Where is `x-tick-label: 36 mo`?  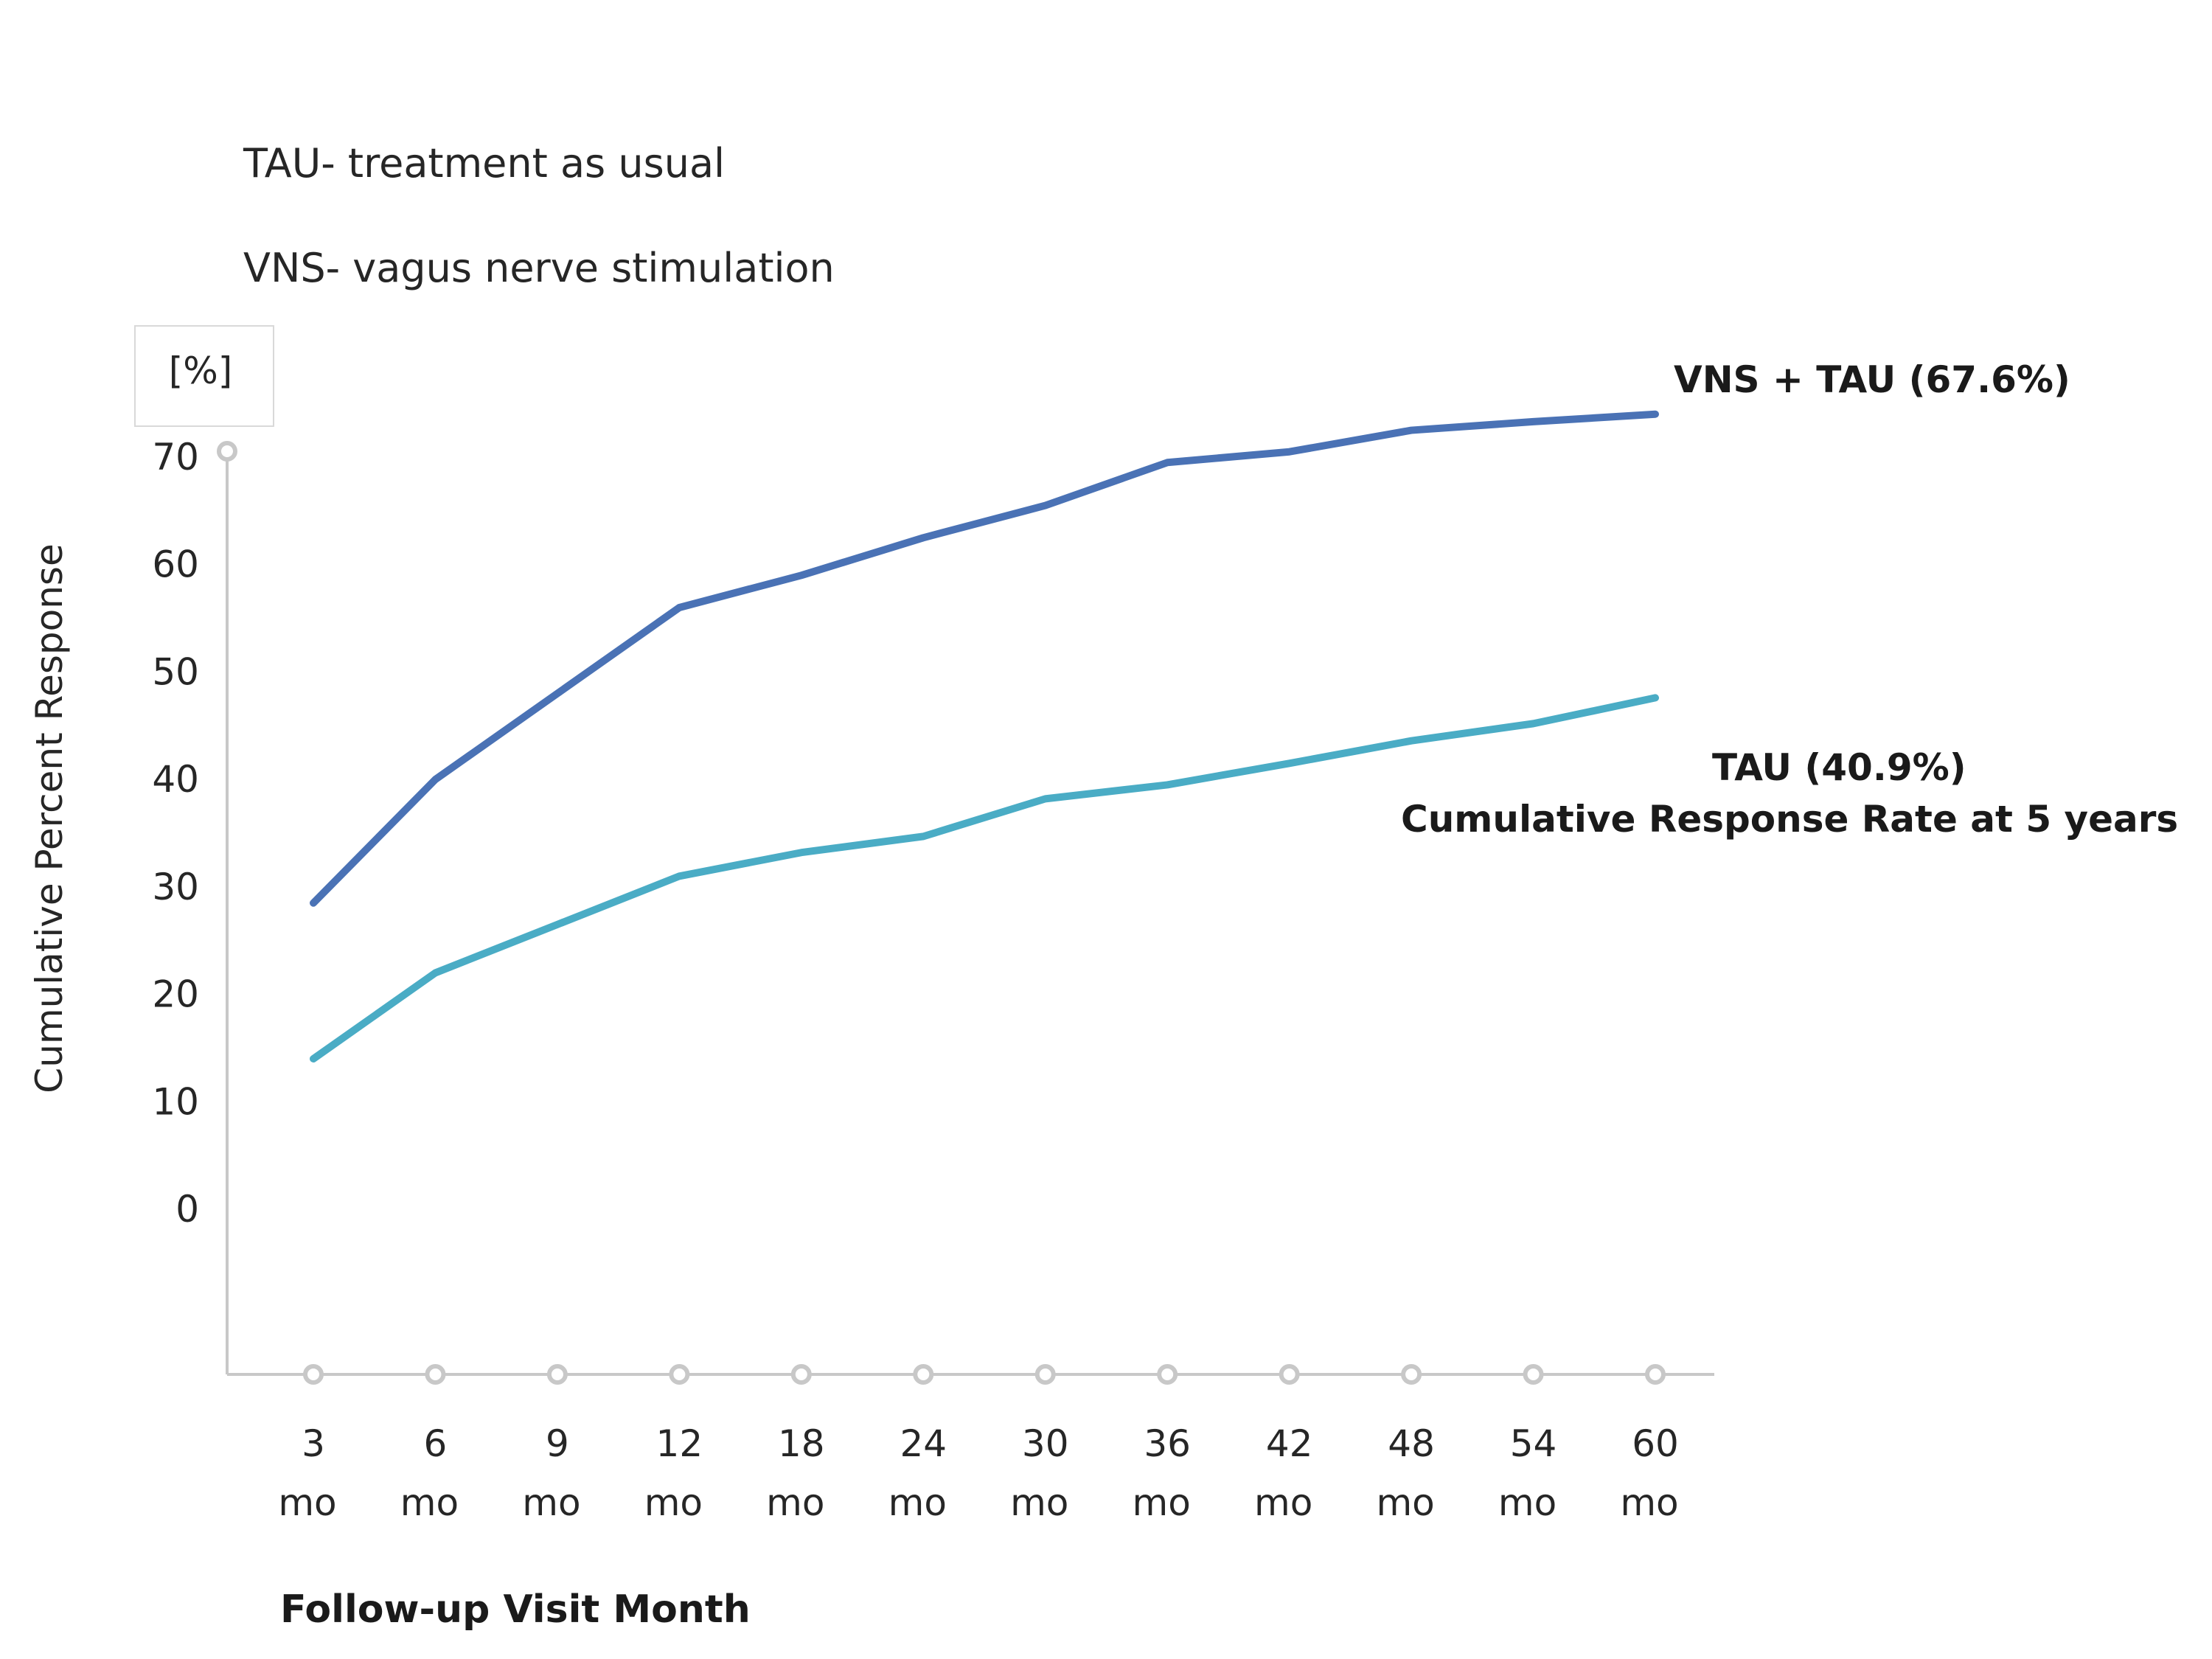
x-tick-label: 36 mo is located at coordinates (1162, 1473).